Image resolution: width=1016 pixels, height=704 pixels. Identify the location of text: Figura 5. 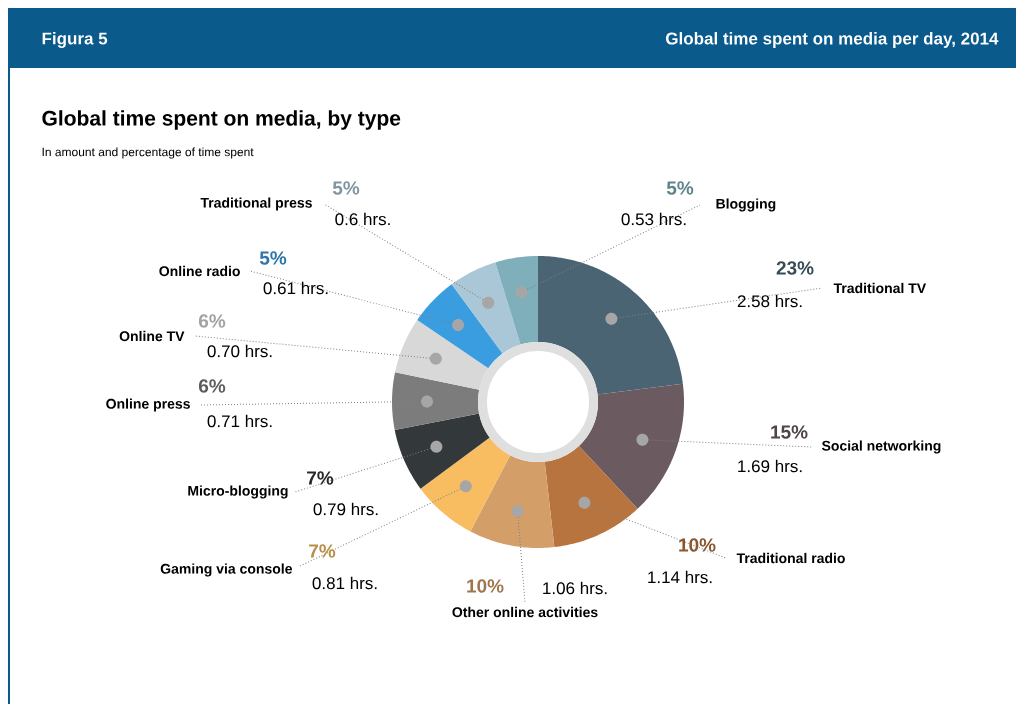
(75, 40).